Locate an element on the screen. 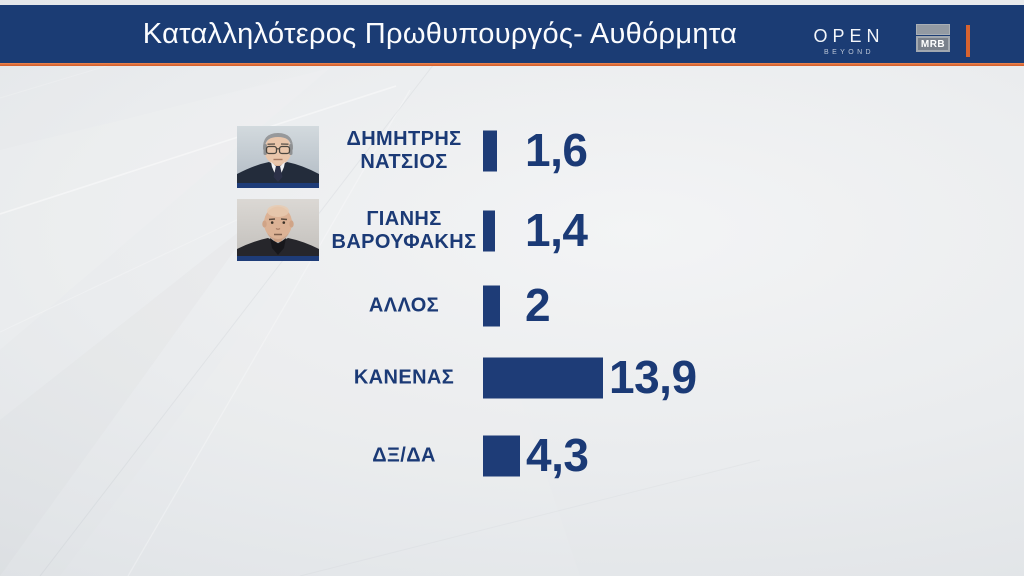  category-label: ΔΗΜΗΤΡΗΣ ΝΑΤΣΙΟΣ is located at coordinates (404, 151).